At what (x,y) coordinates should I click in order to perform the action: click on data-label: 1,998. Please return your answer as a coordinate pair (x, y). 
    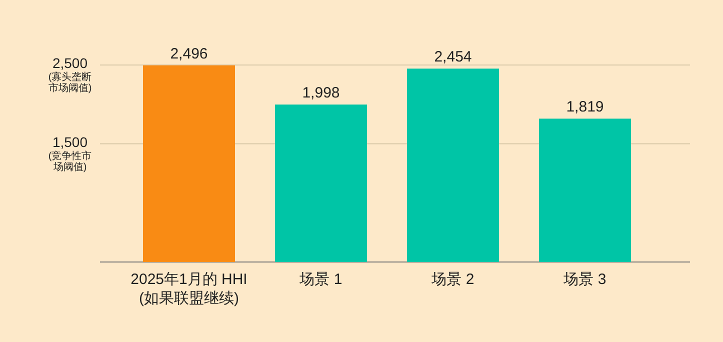
    Looking at the image, I should click on (321, 93).